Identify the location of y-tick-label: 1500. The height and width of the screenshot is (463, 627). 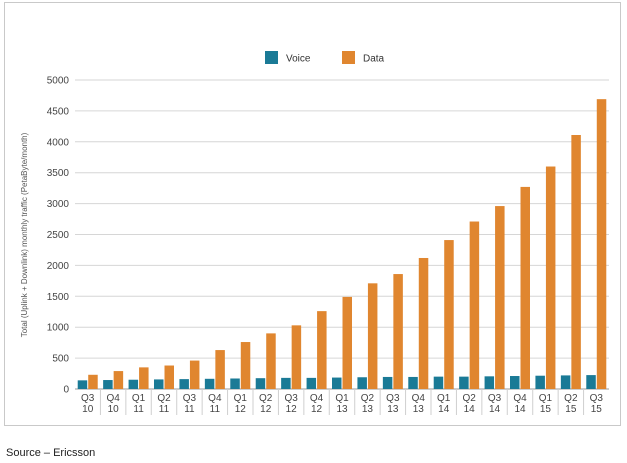
(58, 297).